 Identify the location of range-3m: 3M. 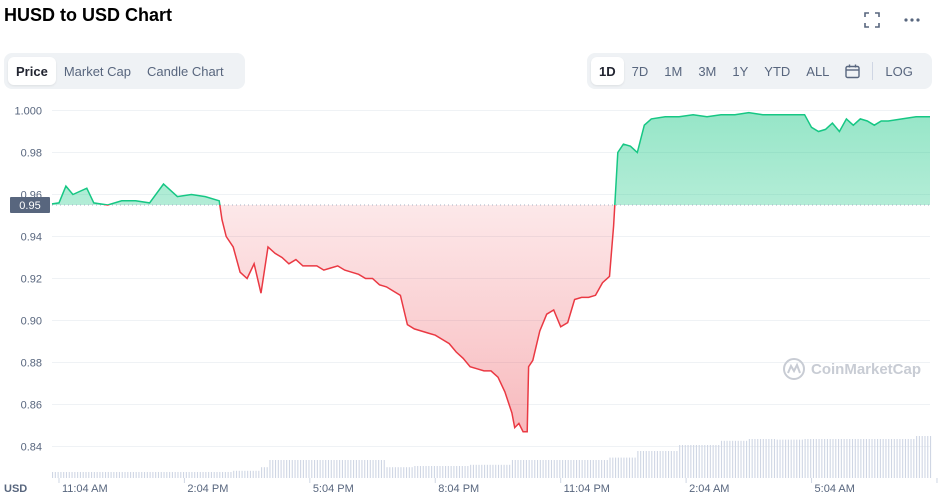
(707, 71).